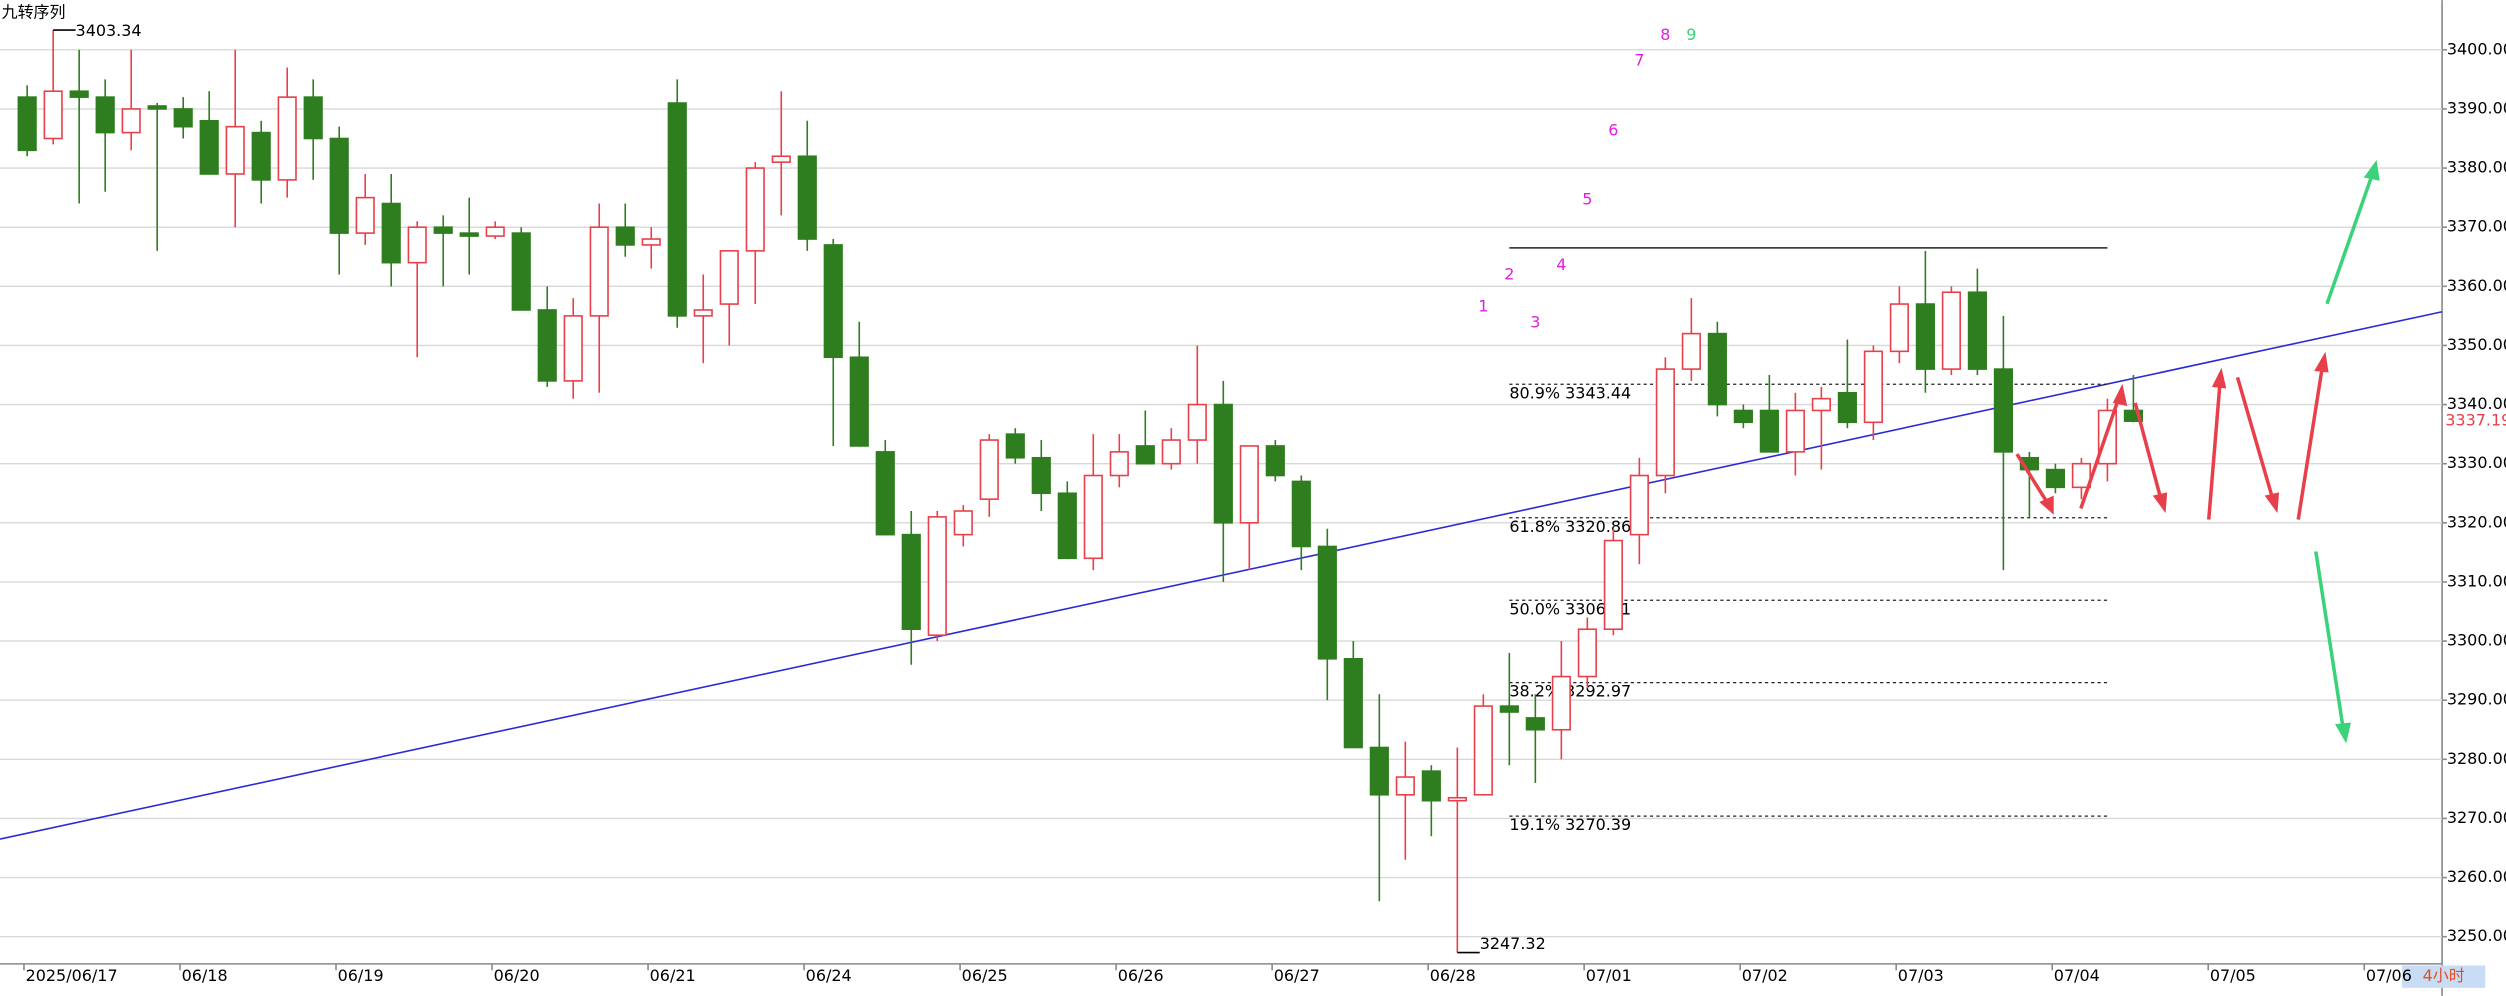 Image resolution: width=2506 pixels, height=996 pixels. Describe the element at coordinates (1613, 130) in the screenshot. I see `nine-turn-label: 6` at that location.